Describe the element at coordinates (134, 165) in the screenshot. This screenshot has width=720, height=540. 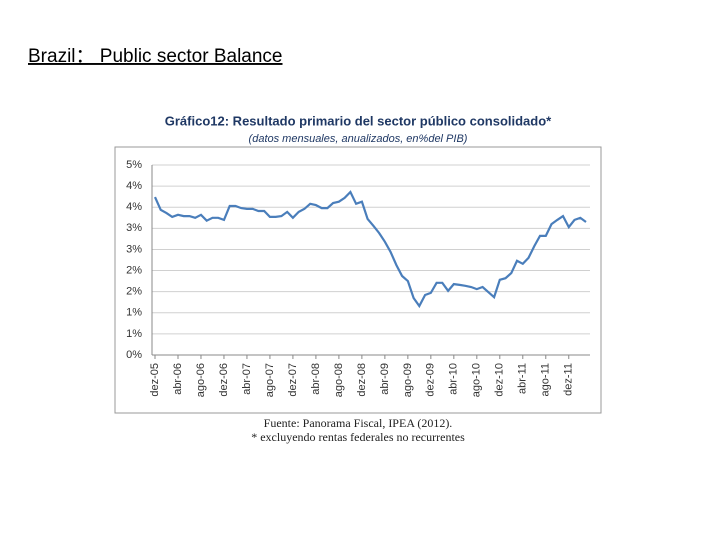
I see `y-tick-label: 5%` at that location.